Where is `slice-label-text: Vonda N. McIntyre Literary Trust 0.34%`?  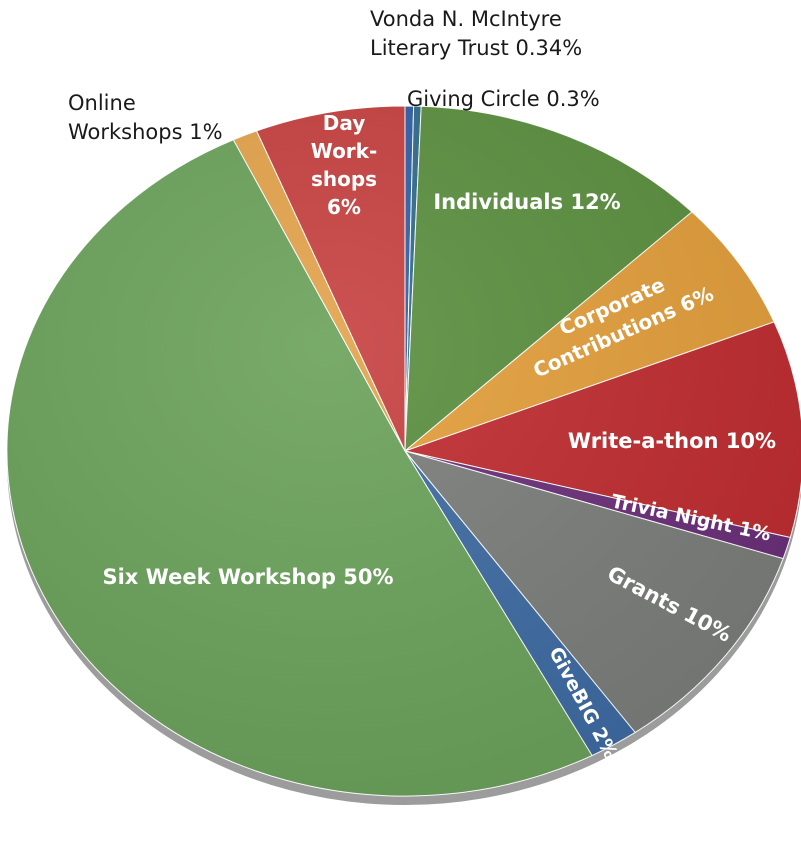
slice-label-text: Vonda N. McIntyre Literary Trust 0.34% is located at coordinates (476, 33).